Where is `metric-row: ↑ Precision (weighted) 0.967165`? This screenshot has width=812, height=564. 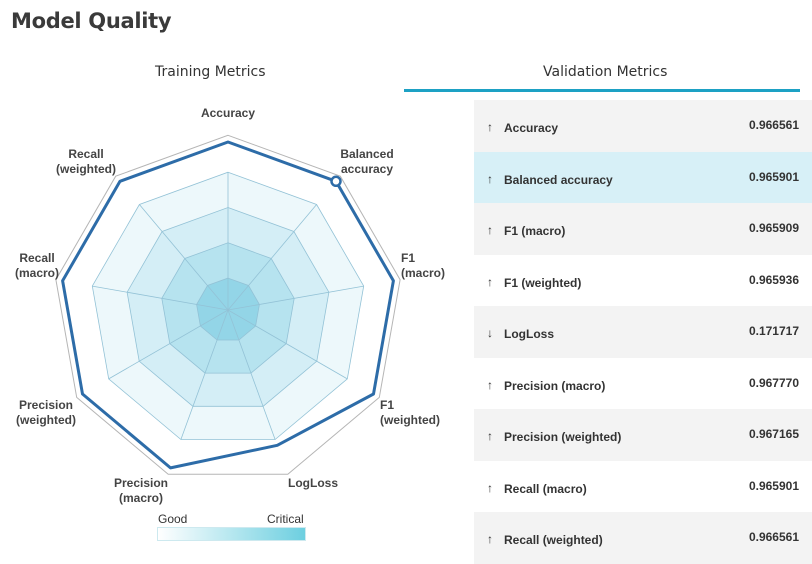 metric-row: ↑ Precision (weighted) 0.967165 is located at coordinates (643, 435).